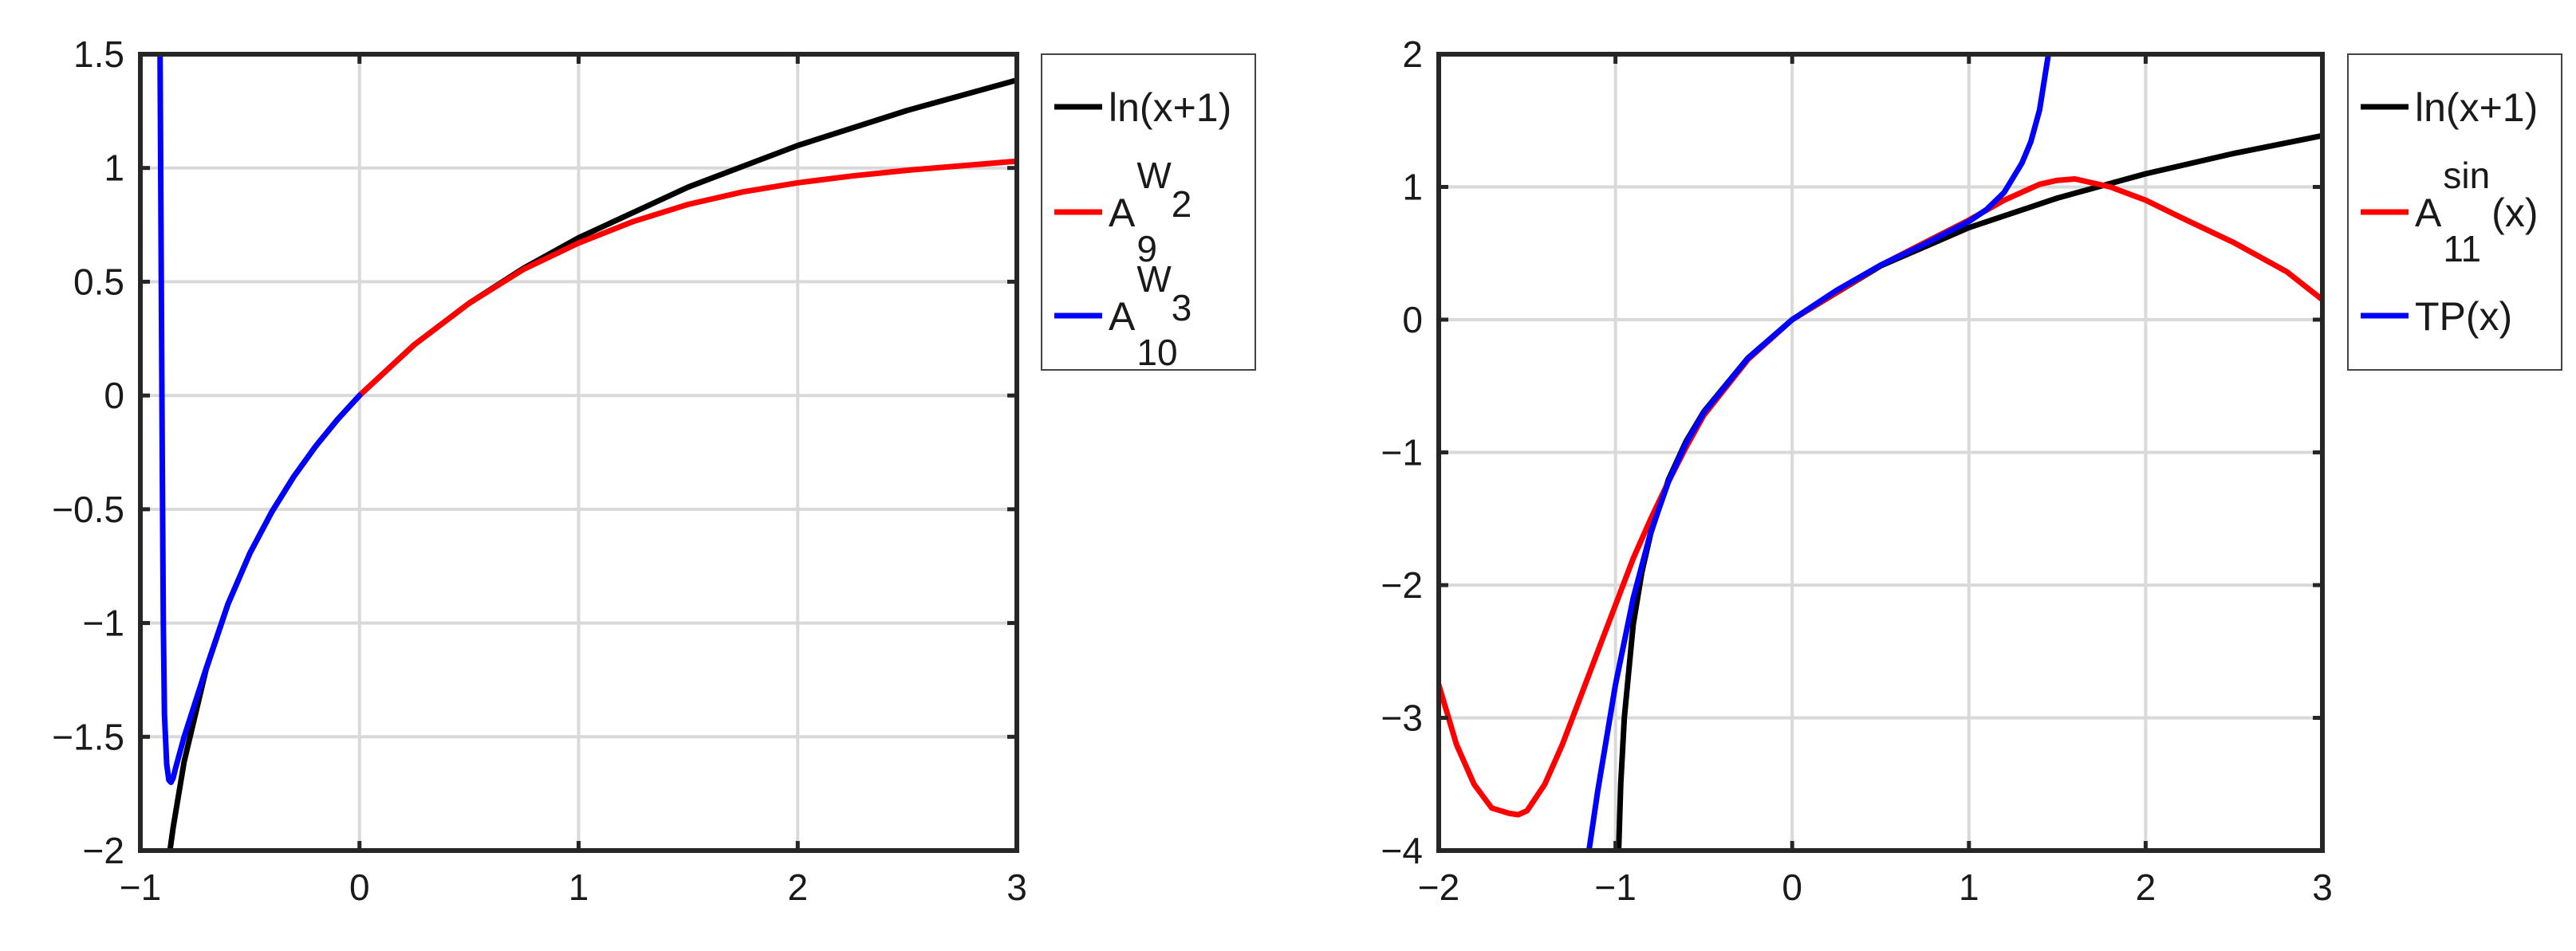 This screenshot has height=951, width=2576. I want to click on y-tick-label: 0.5, so click(98, 281).